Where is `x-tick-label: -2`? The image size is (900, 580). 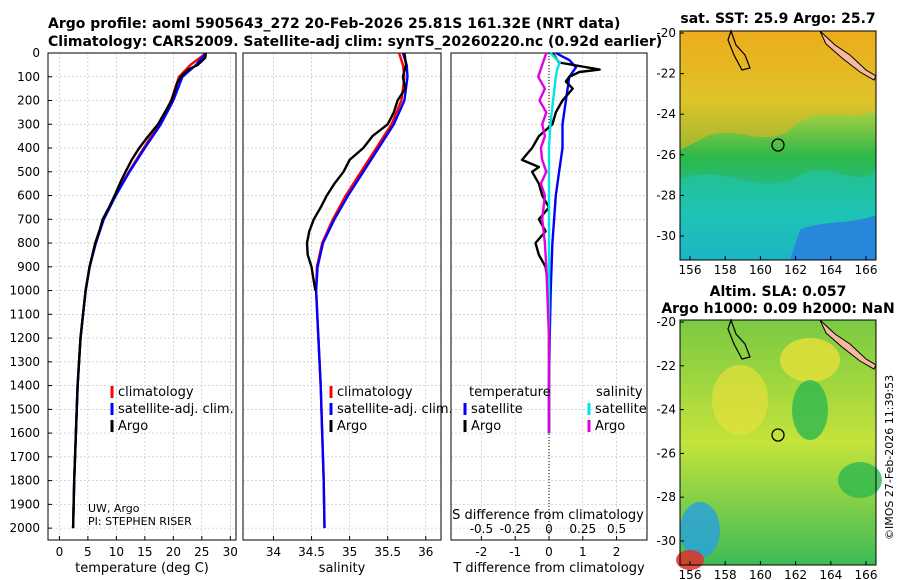
x-tick-label: -2 is located at coordinates (481, 552).